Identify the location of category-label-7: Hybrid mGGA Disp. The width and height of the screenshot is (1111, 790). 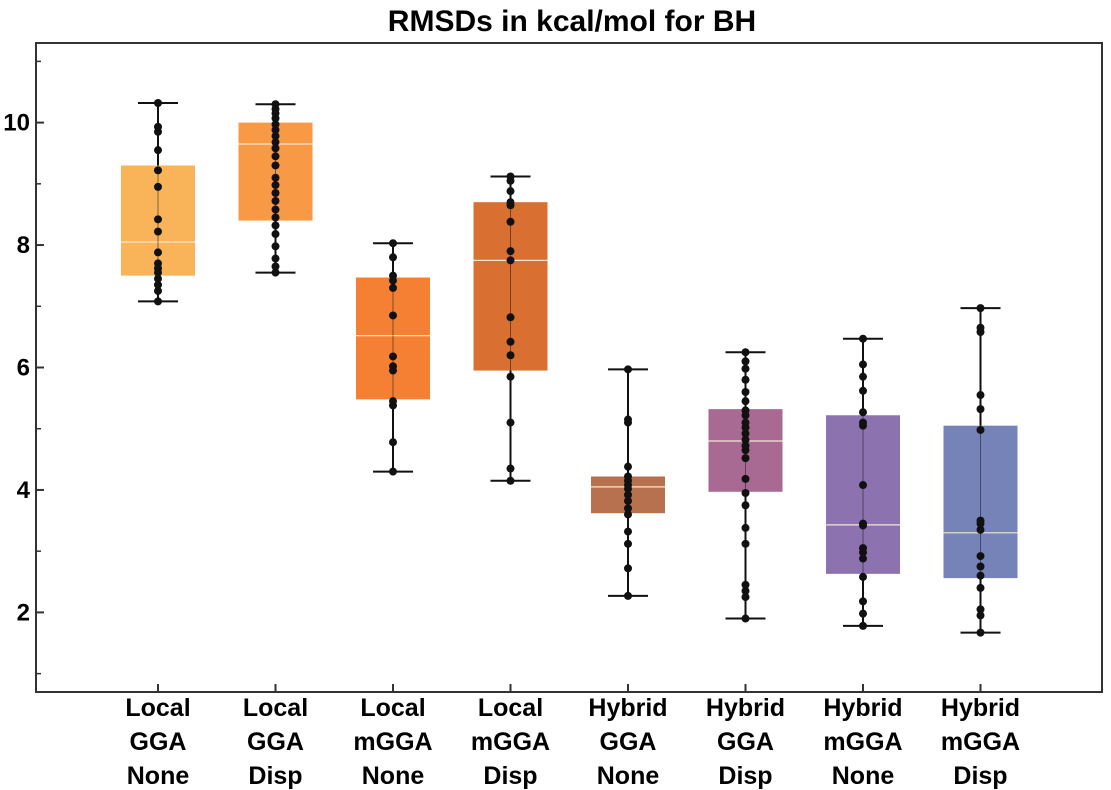
(980, 742).